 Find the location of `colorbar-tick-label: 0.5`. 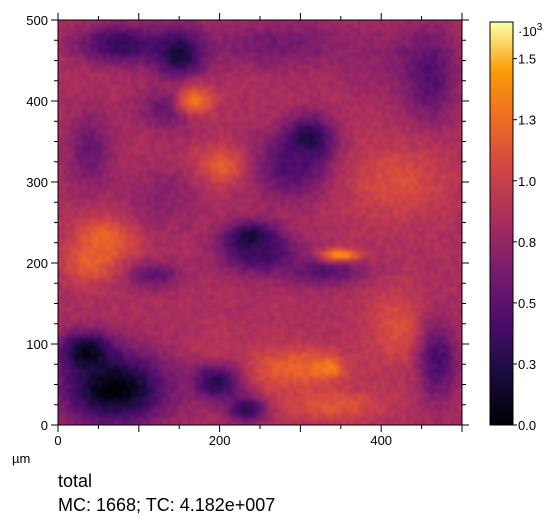

colorbar-tick-label: 0.5 is located at coordinates (527, 303).